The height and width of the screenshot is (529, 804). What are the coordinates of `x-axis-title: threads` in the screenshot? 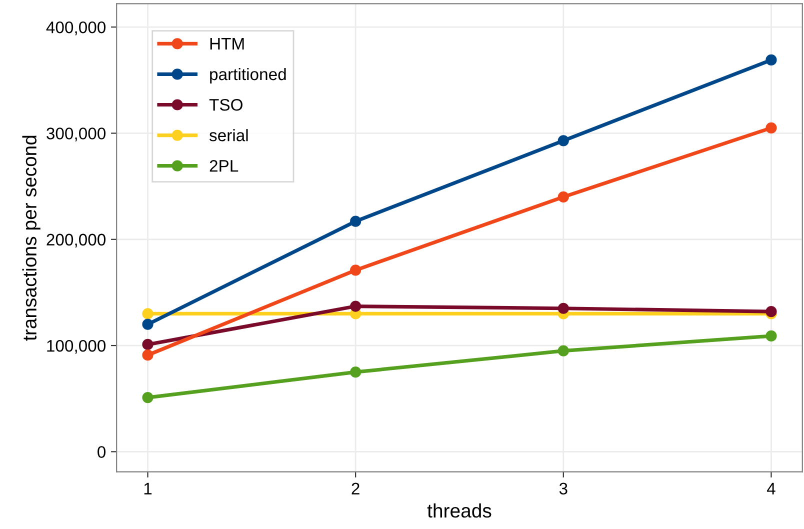 It's located at (459, 510).